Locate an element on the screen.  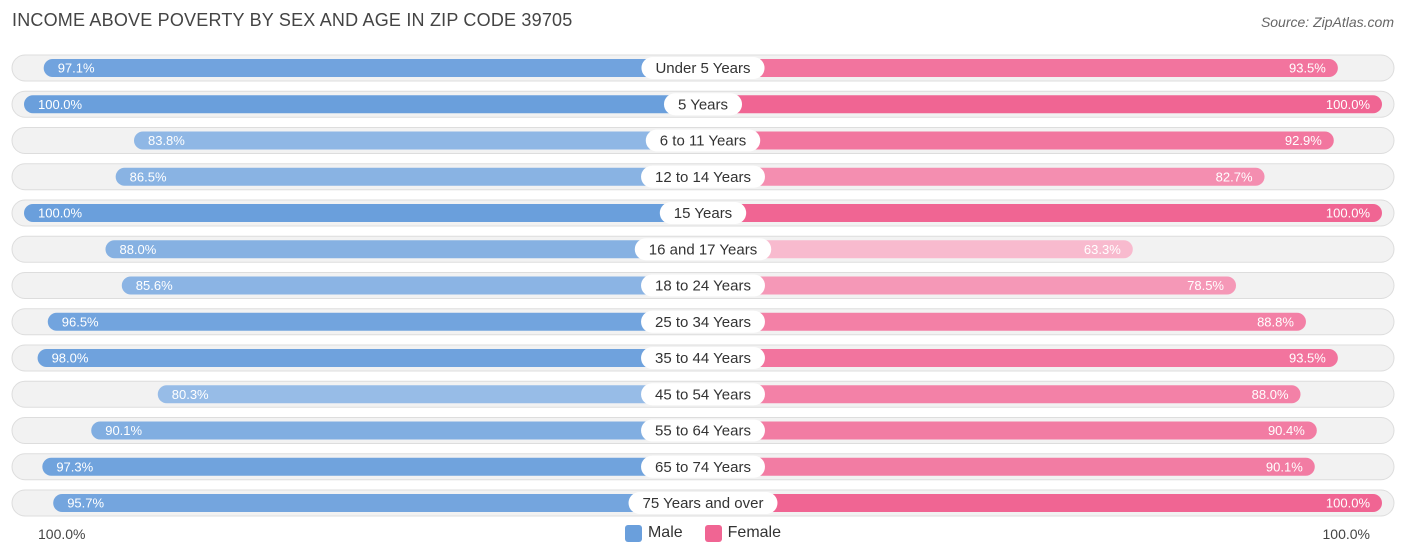
legend-label-male: Male is located at coordinates (665, 532).